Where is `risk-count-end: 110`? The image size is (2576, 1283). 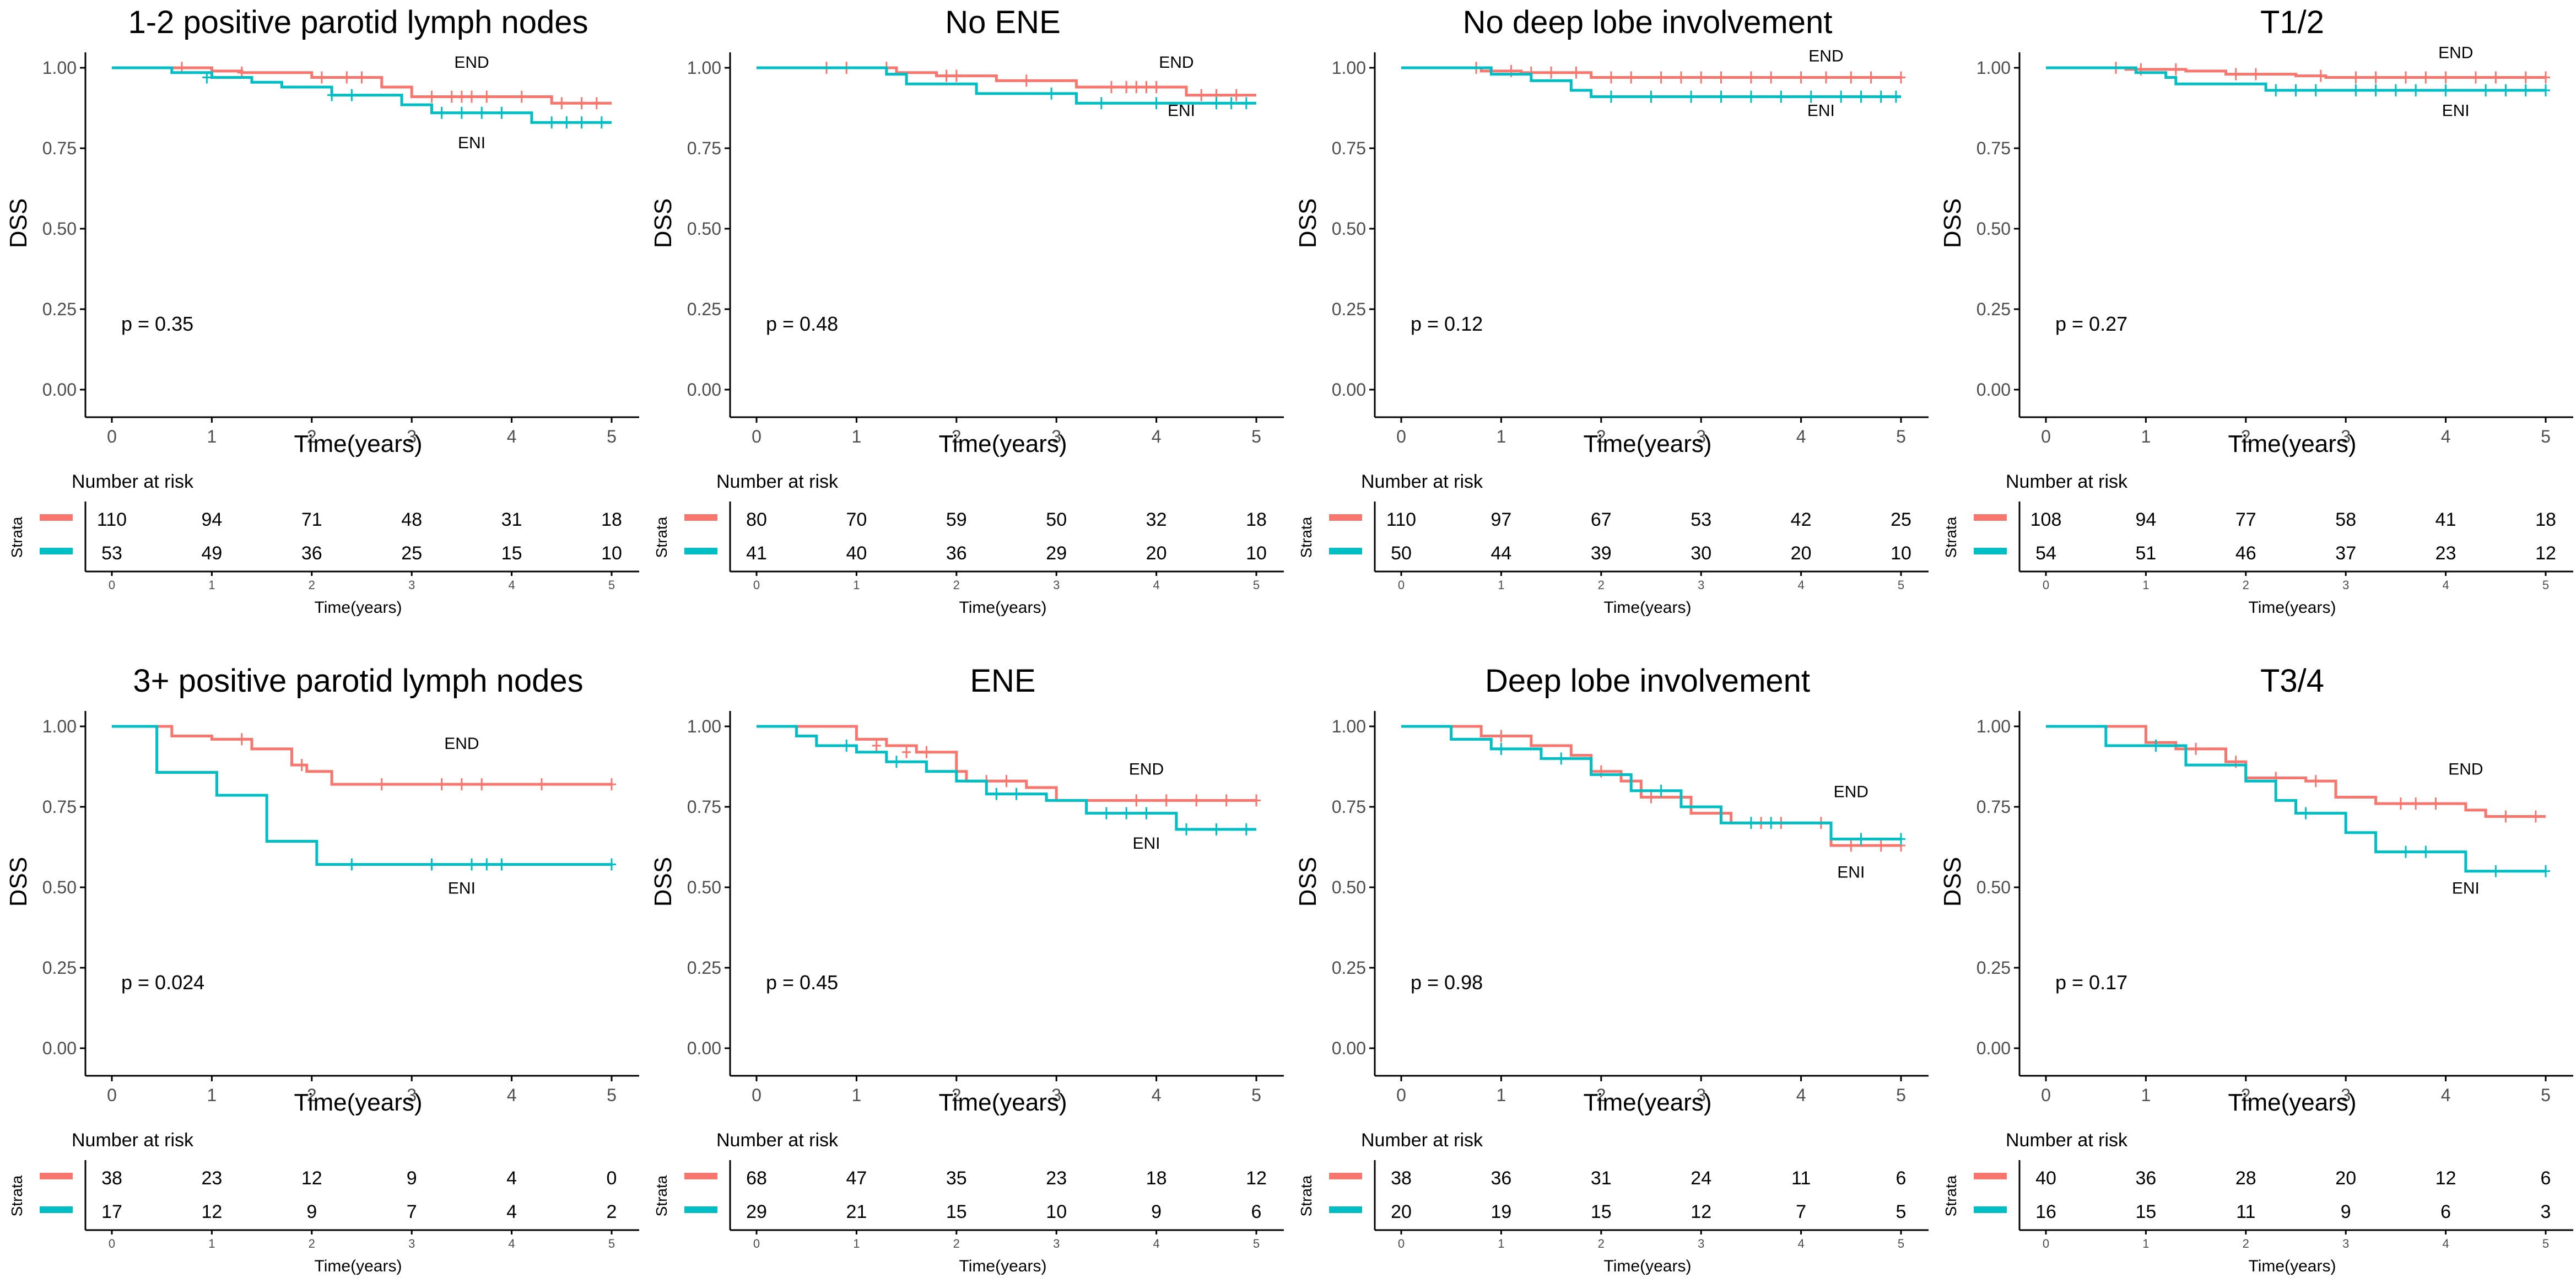 risk-count-end: 110 is located at coordinates (1401, 520).